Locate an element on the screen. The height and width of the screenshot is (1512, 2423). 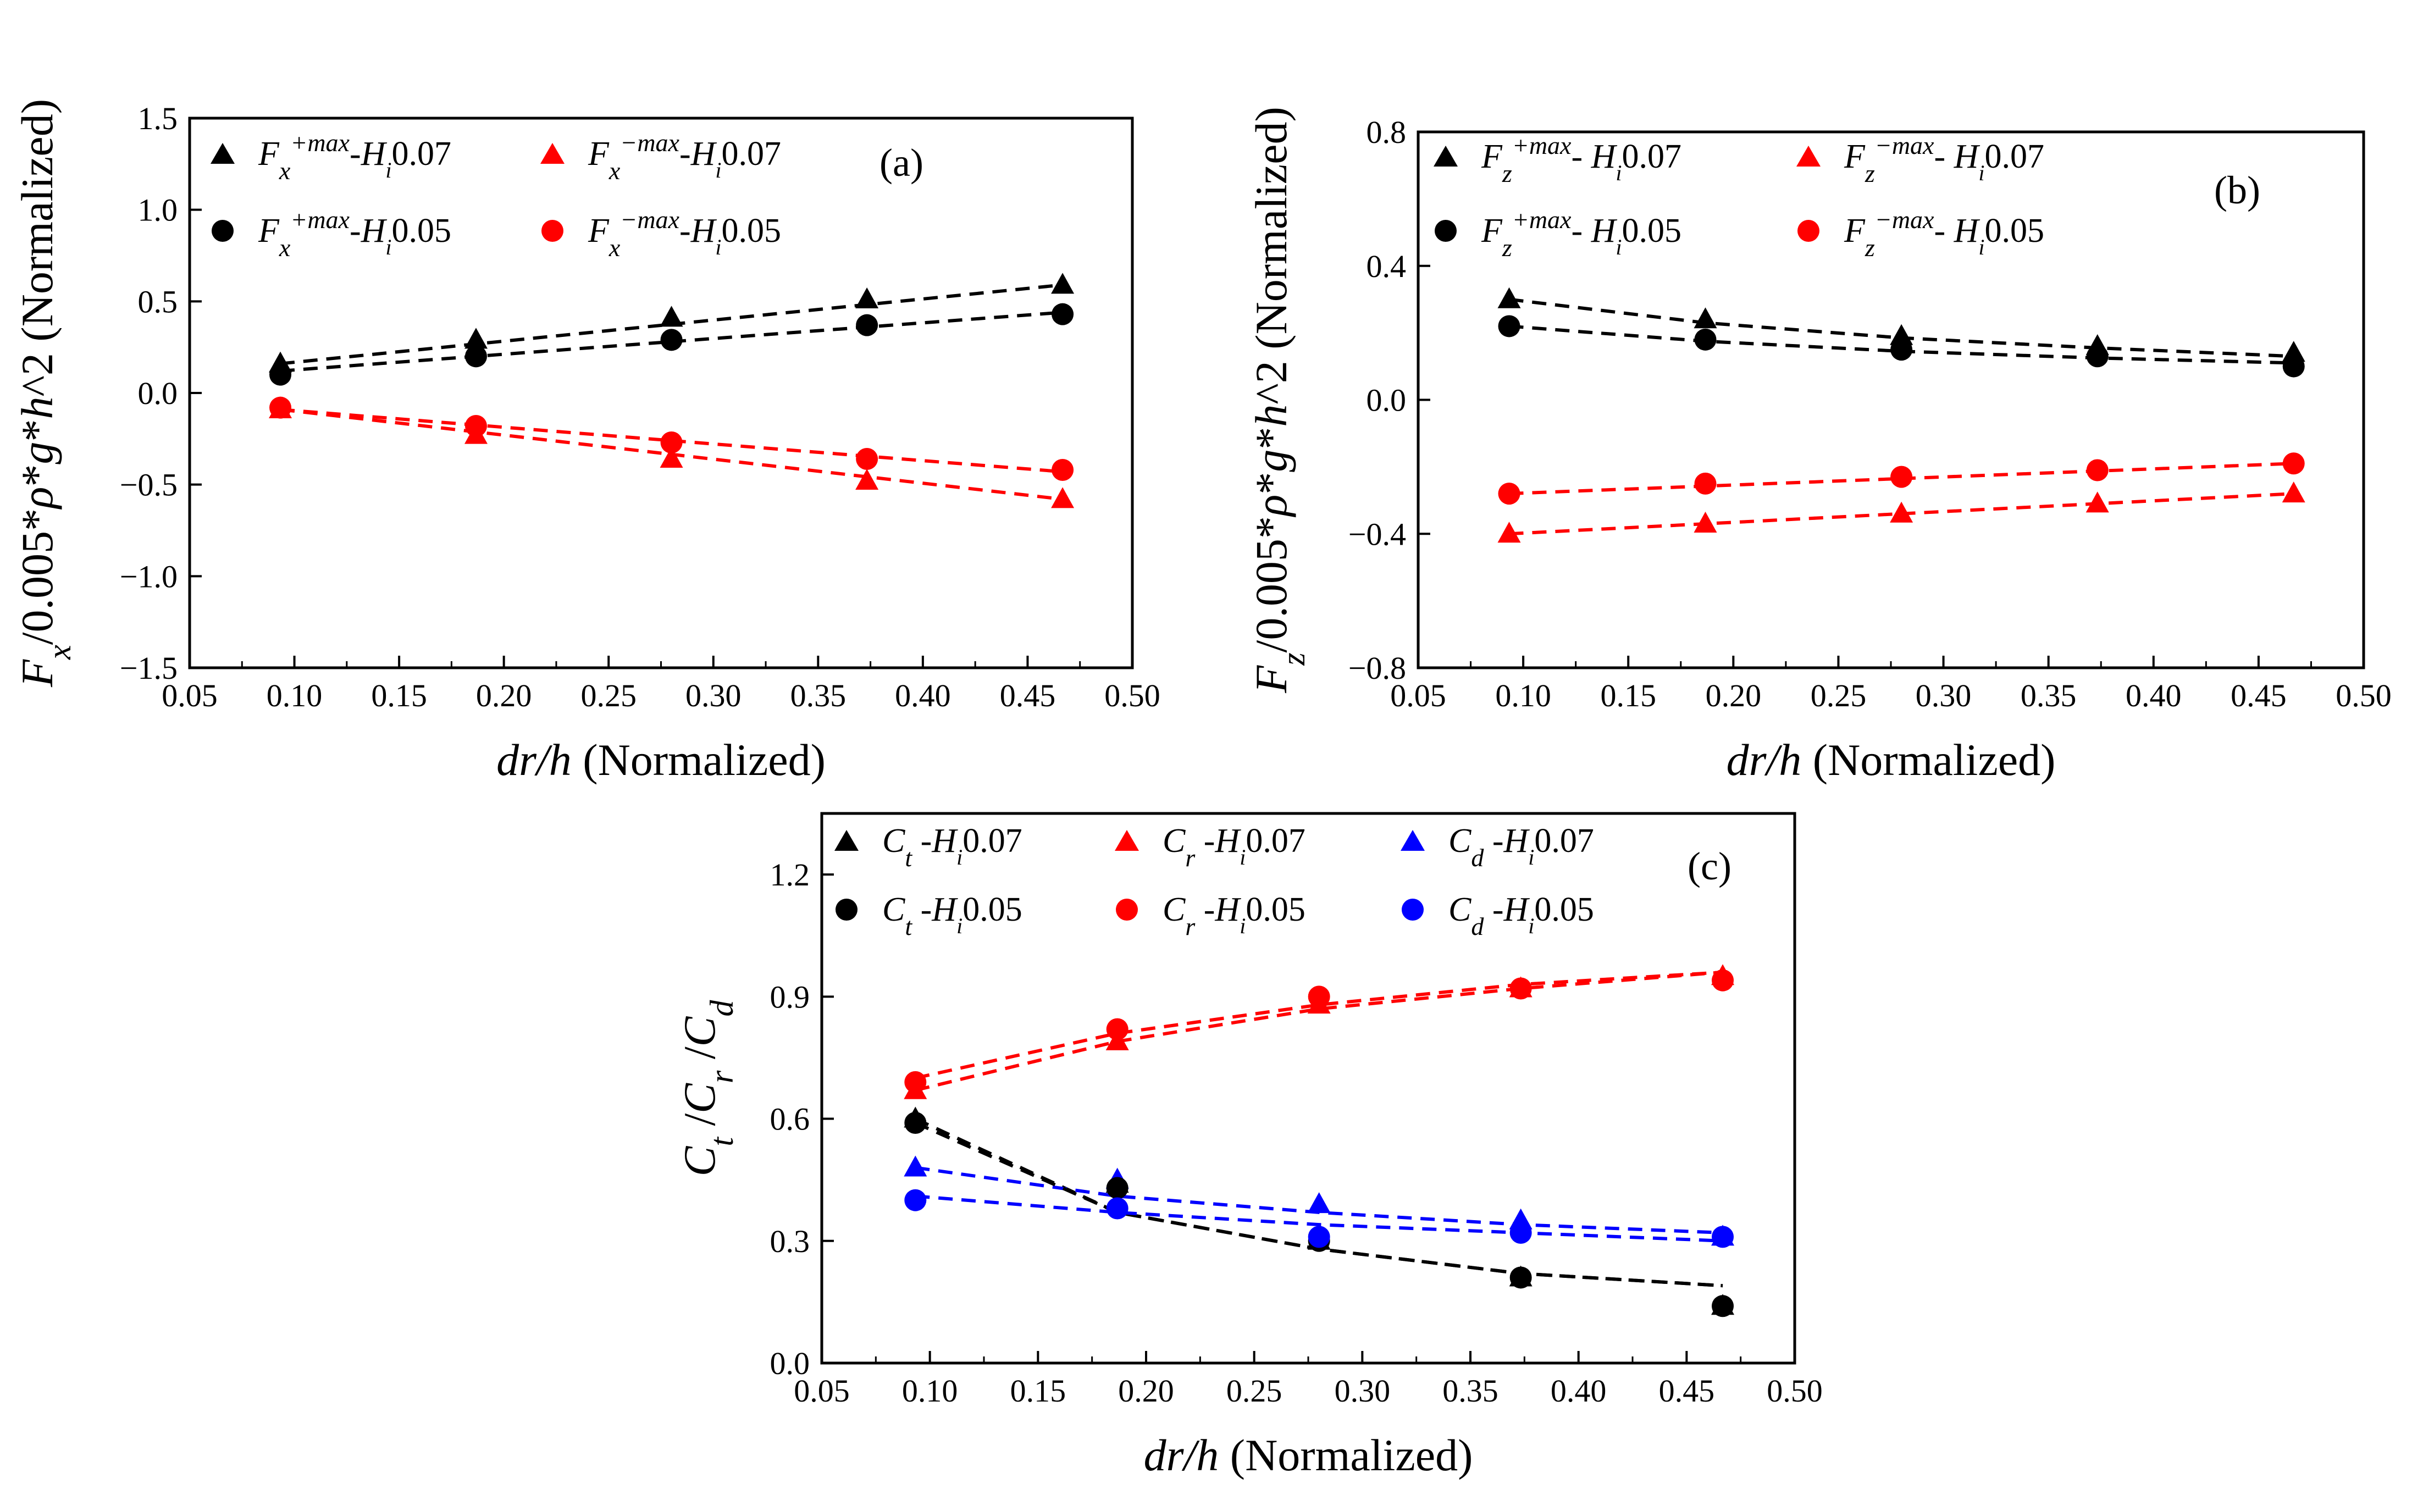
fit-line-Fx−max-Hi0.05 is located at coordinates (671, 441).